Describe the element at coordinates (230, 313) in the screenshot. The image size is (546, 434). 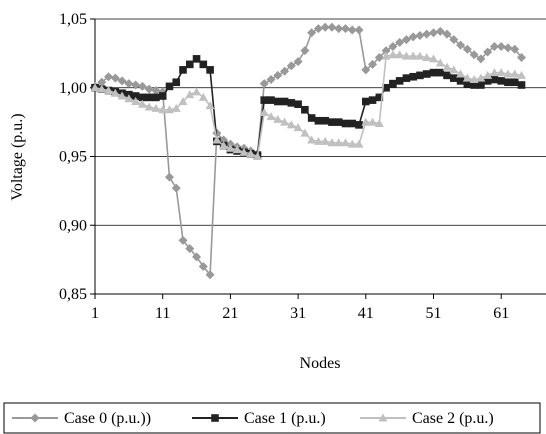
I see `x-tick-label: 21` at that location.